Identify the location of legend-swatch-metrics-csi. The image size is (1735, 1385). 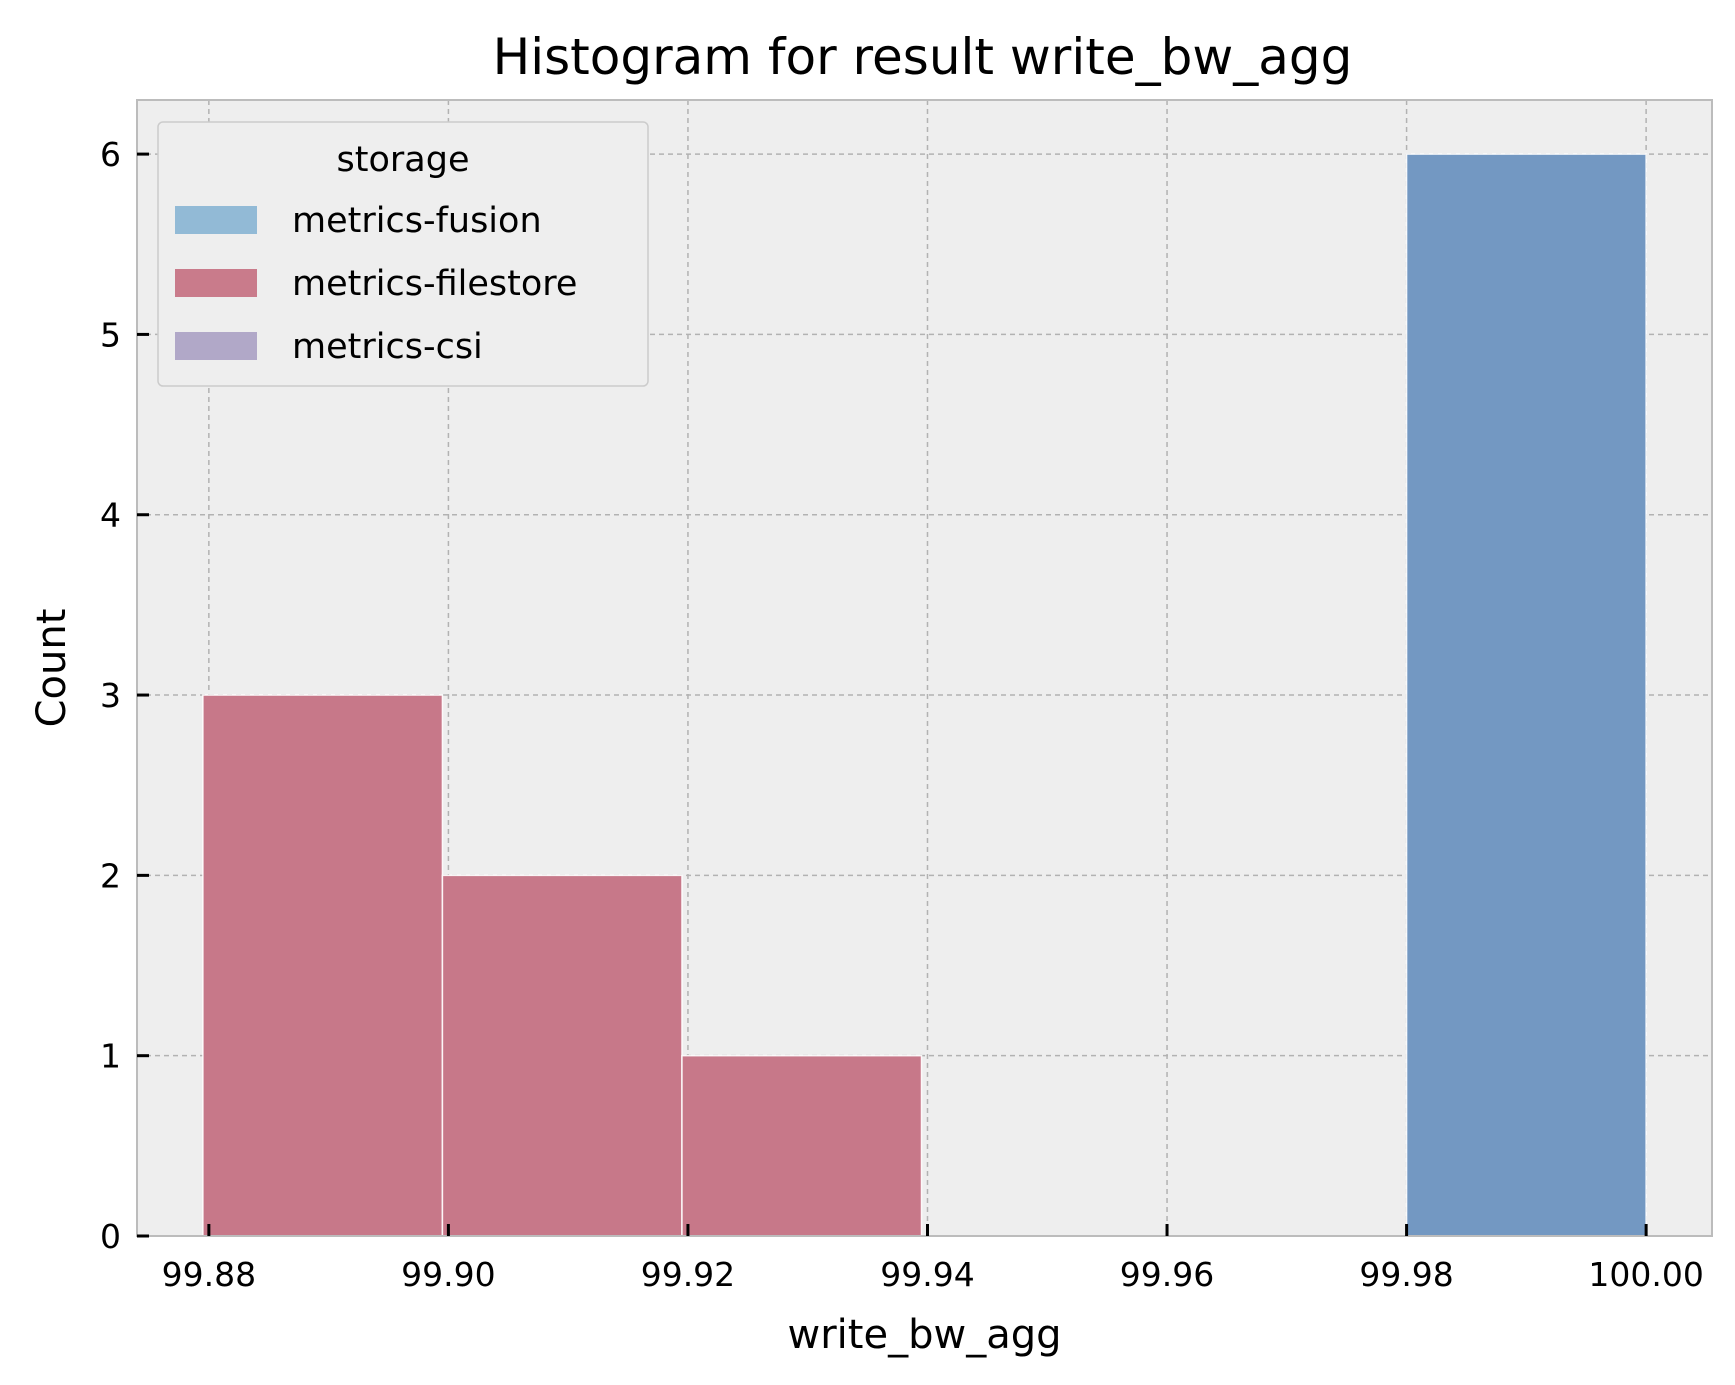
(216, 346).